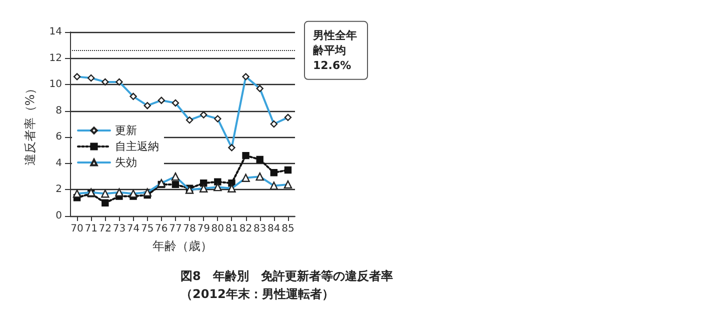  What do you see at coordinates (189, 229) in the screenshot?
I see `x-tick-label: 78` at bounding box center [189, 229].